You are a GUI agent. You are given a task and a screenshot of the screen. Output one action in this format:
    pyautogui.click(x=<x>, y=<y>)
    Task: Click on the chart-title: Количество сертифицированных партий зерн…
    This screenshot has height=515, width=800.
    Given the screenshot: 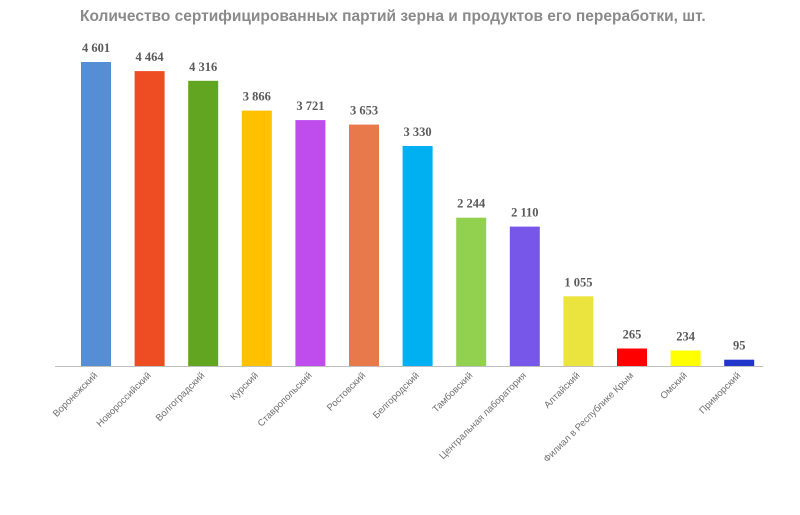 What is the action you would take?
    pyautogui.click(x=393, y=16)
    